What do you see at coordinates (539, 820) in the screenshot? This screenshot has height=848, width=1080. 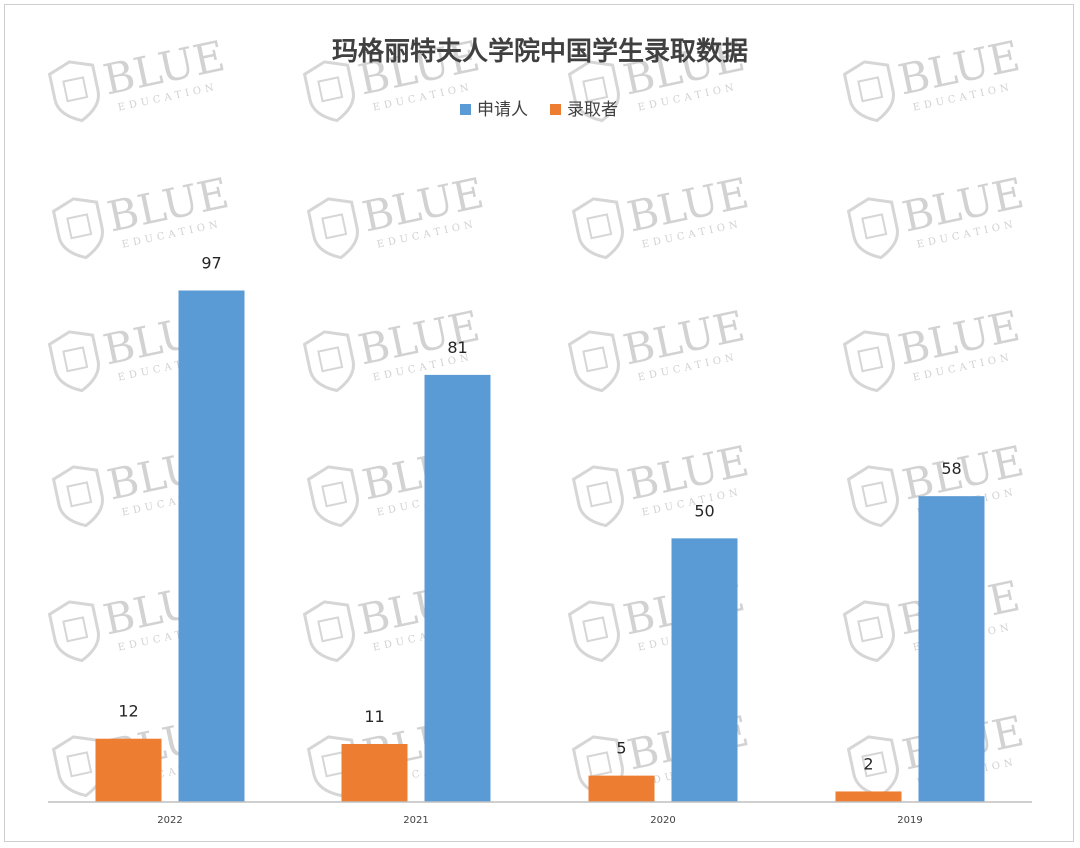 I see `x-axis-ticks: 2022 2021 2020 2019` at bounding box center [539, 820].